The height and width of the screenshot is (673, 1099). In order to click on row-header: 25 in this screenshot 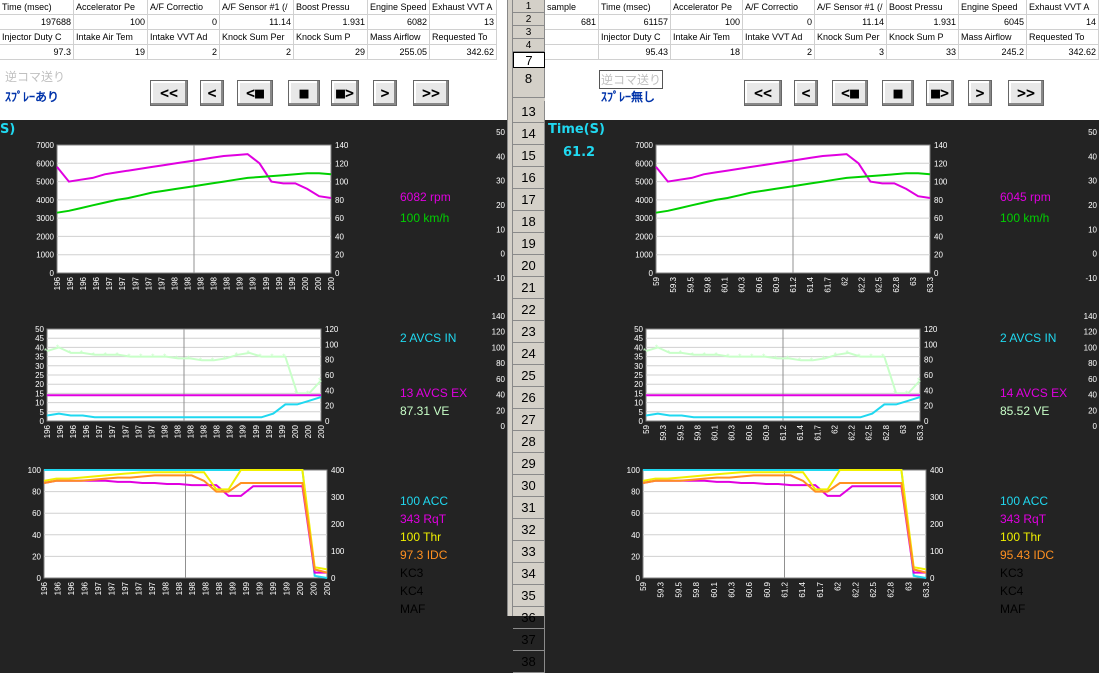, I will do `click(529, 376)`.